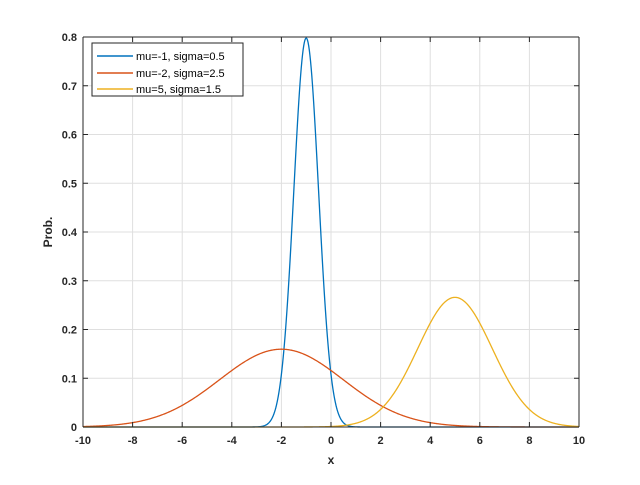 The width and height of the screenshot is (640, 485). What do you see at coordinates (430, 441) in the screenshot?
I see `x-tick-label: 4` at bounding box center [430, 441].